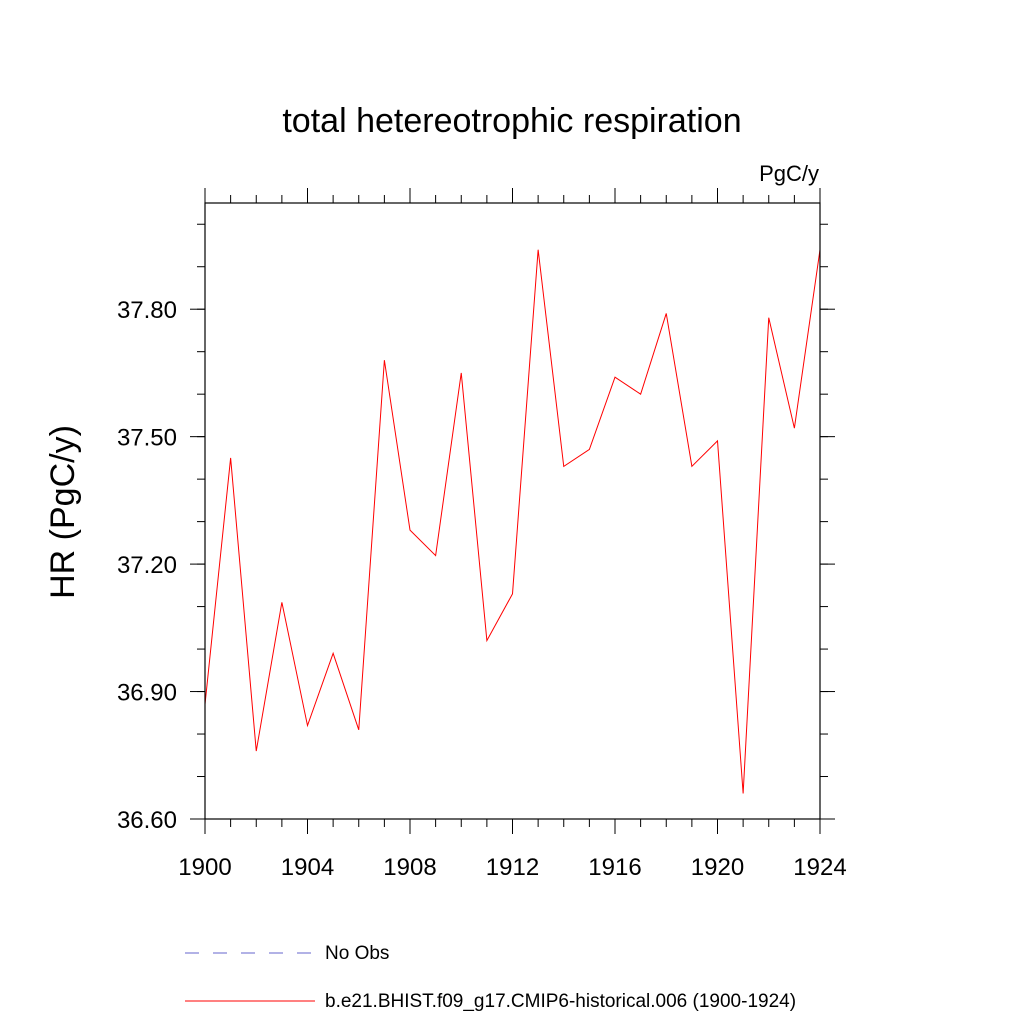 Image resolution: width=1024 pixels, height=1024 pixels. Describe the element at coordinates (204, 867) in the screenshot. I see `x-tick-label: 1900` at that location.